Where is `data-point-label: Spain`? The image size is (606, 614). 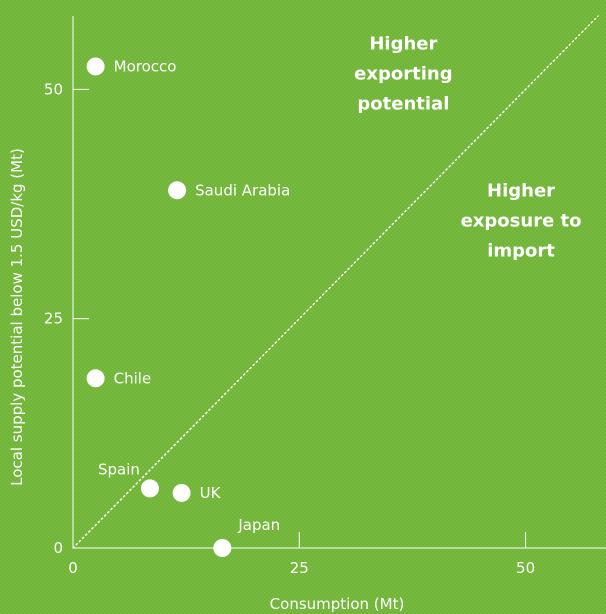
data-point-label: Spain is located at coordinates (119, 469).